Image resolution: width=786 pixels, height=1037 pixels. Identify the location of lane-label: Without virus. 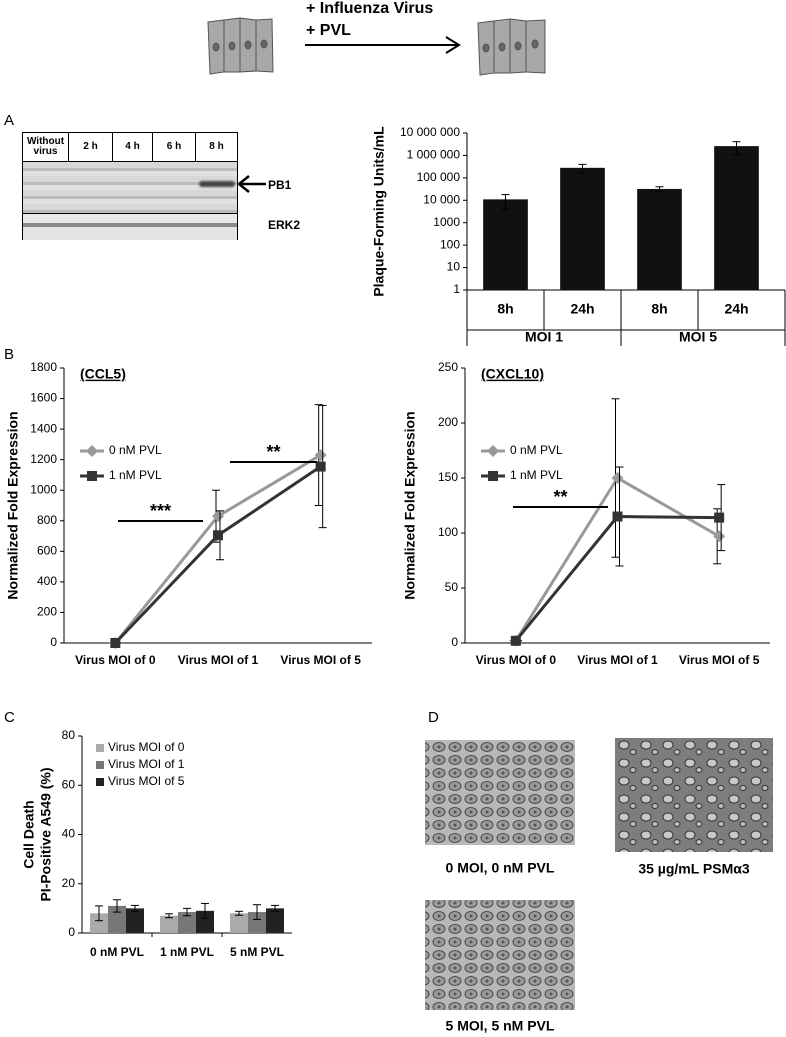
(46, 147).